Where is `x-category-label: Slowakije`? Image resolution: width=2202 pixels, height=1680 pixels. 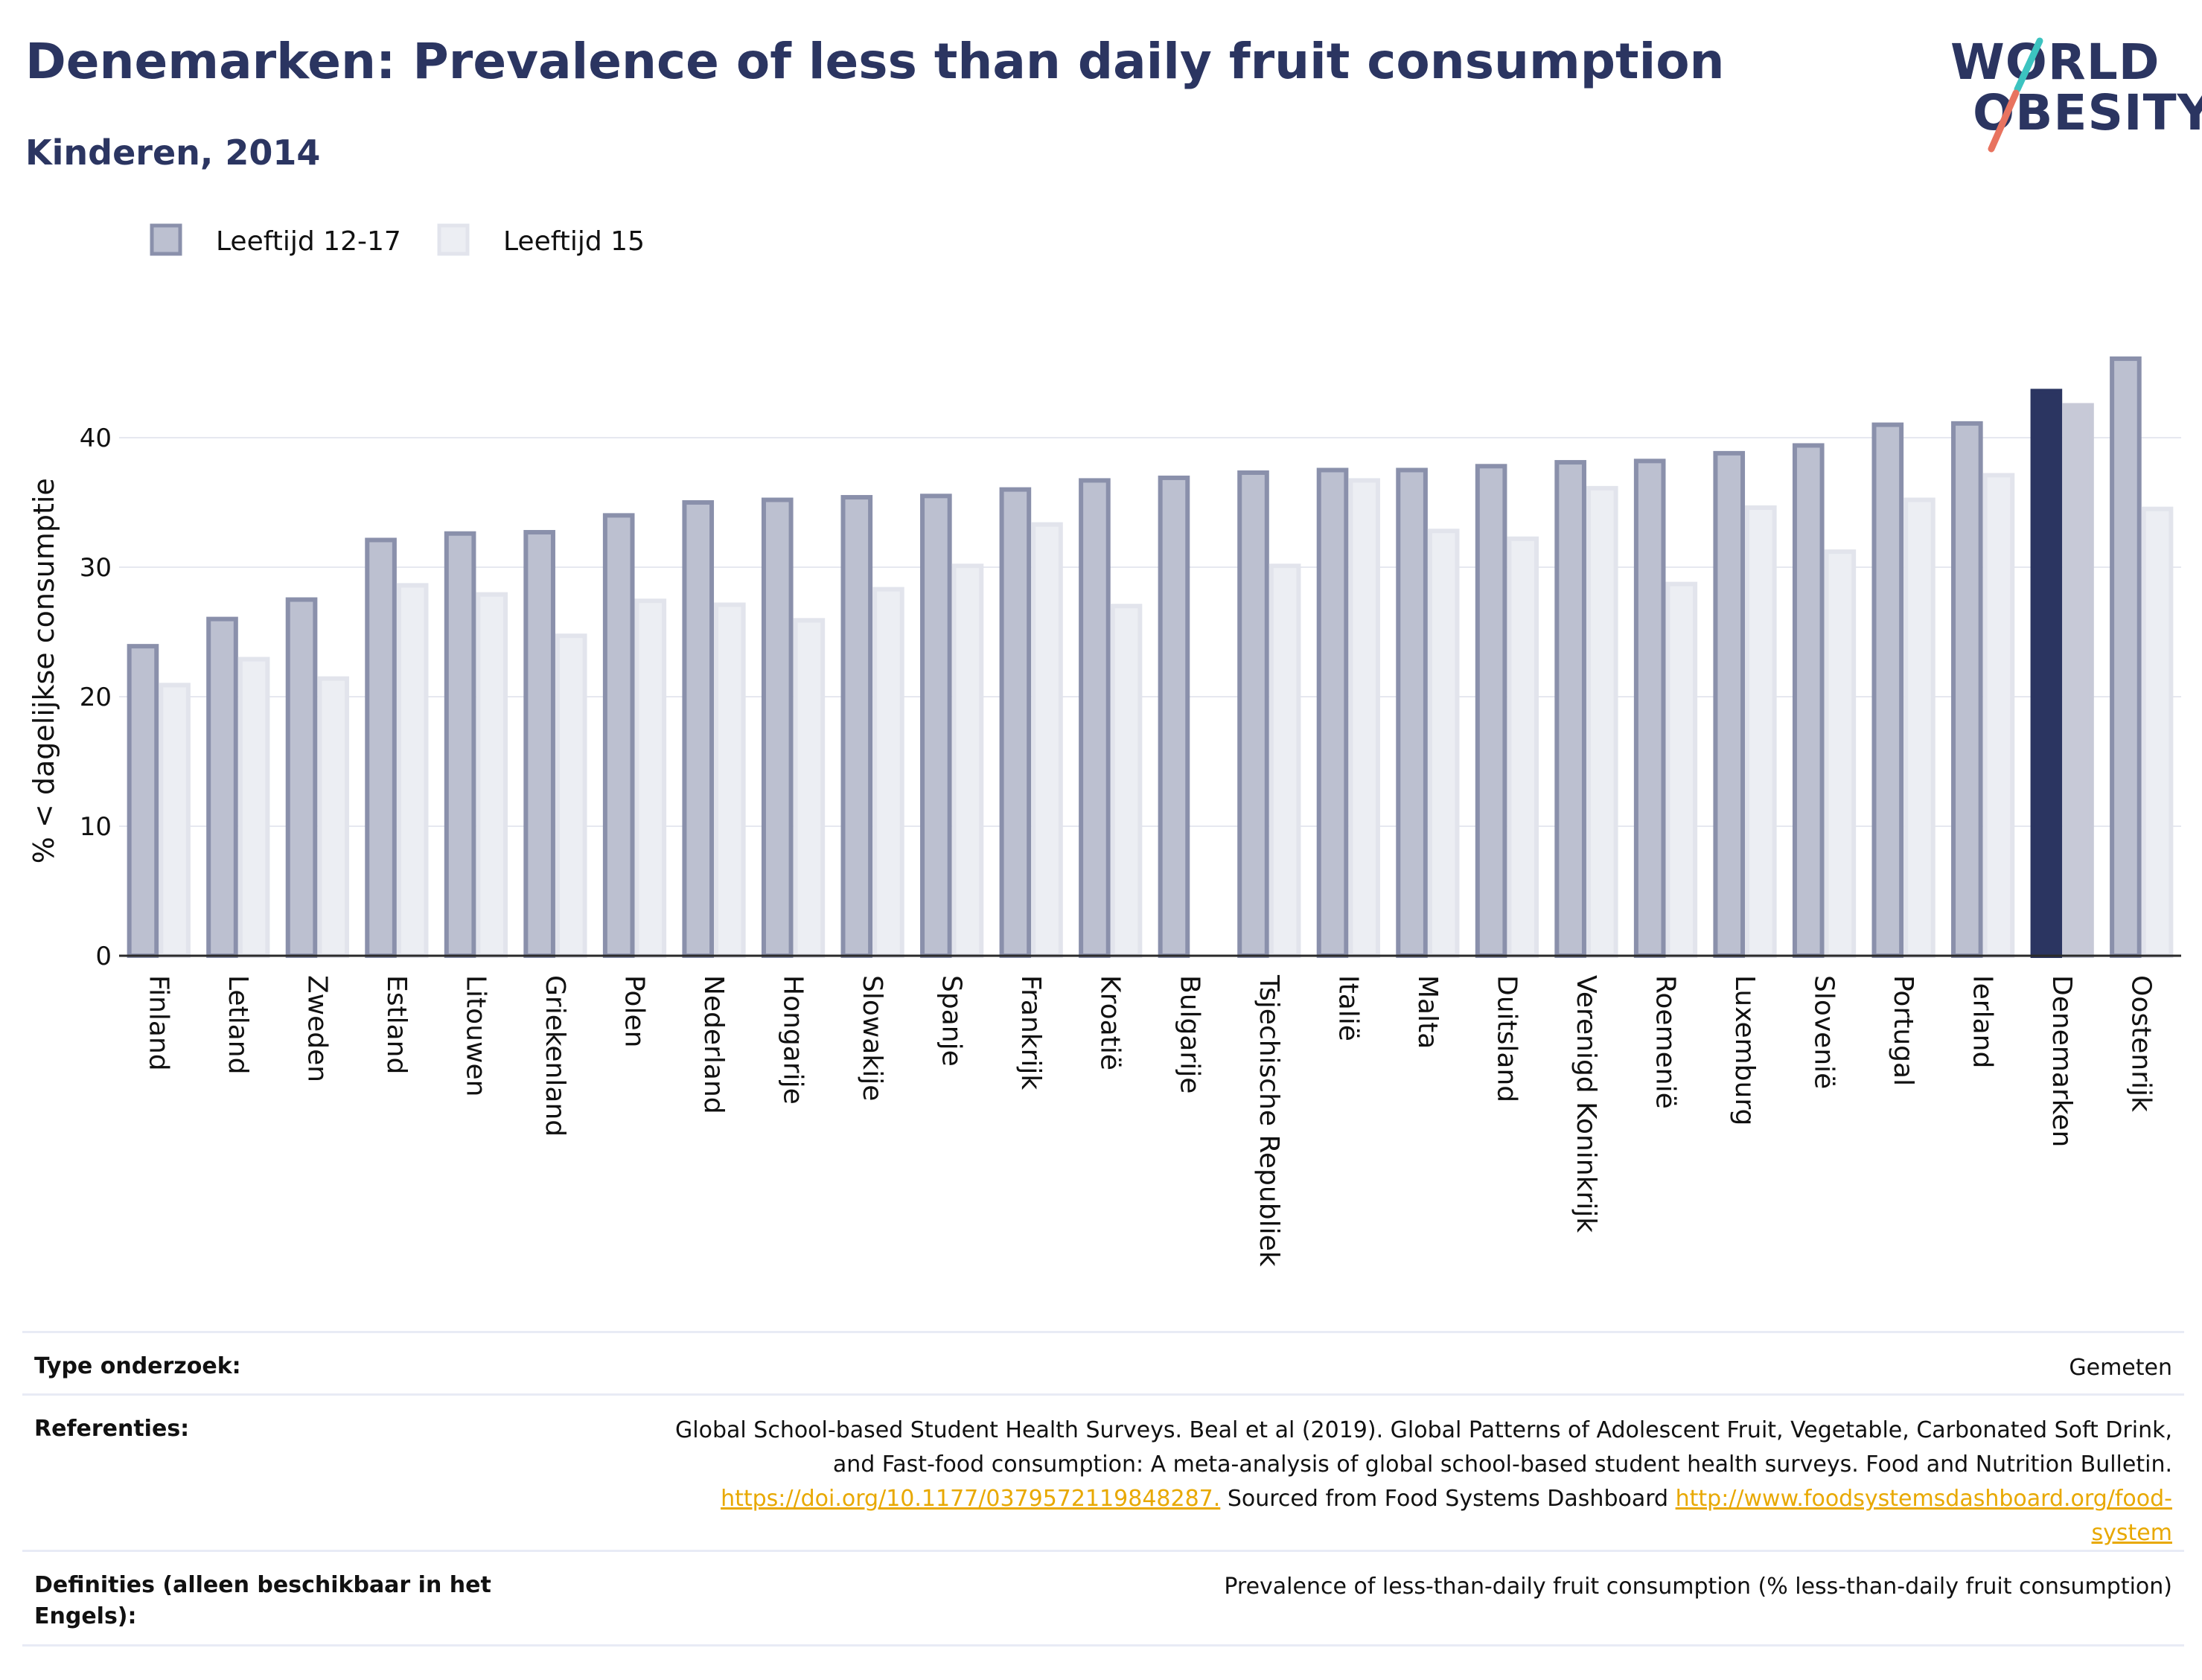
x-category-label: Slowakije is located at coordinates (872, 1038).